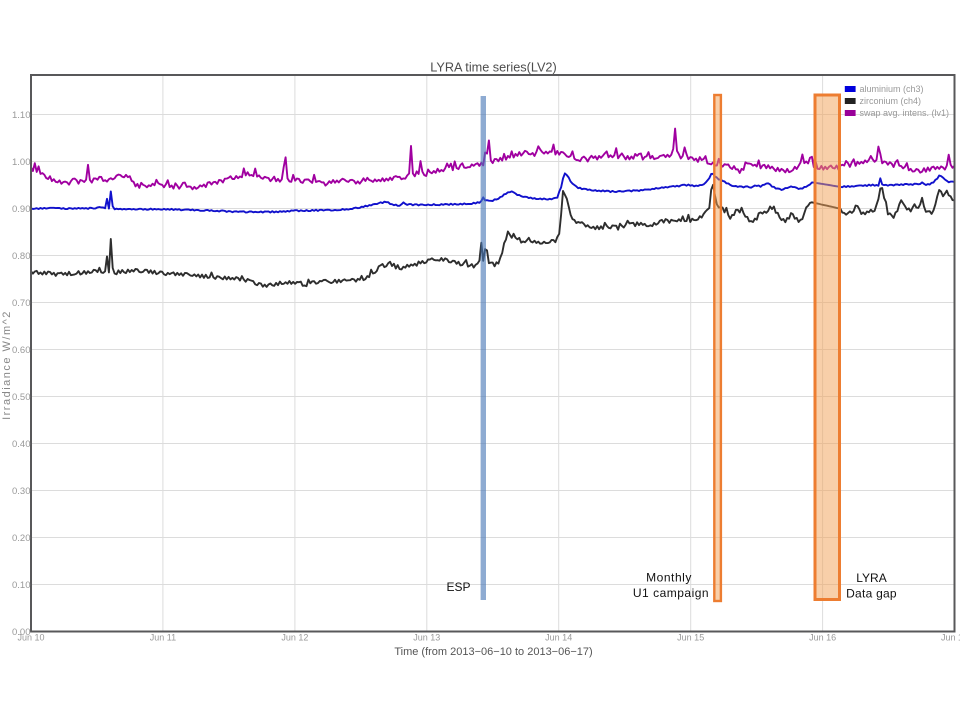 Image resolution: width=960 pixels, height=720 pixels. What do you see at coordinates (426, 638) in the screenshot?
I see `svg-text: Jun 13` at bounding box center [426, 638].